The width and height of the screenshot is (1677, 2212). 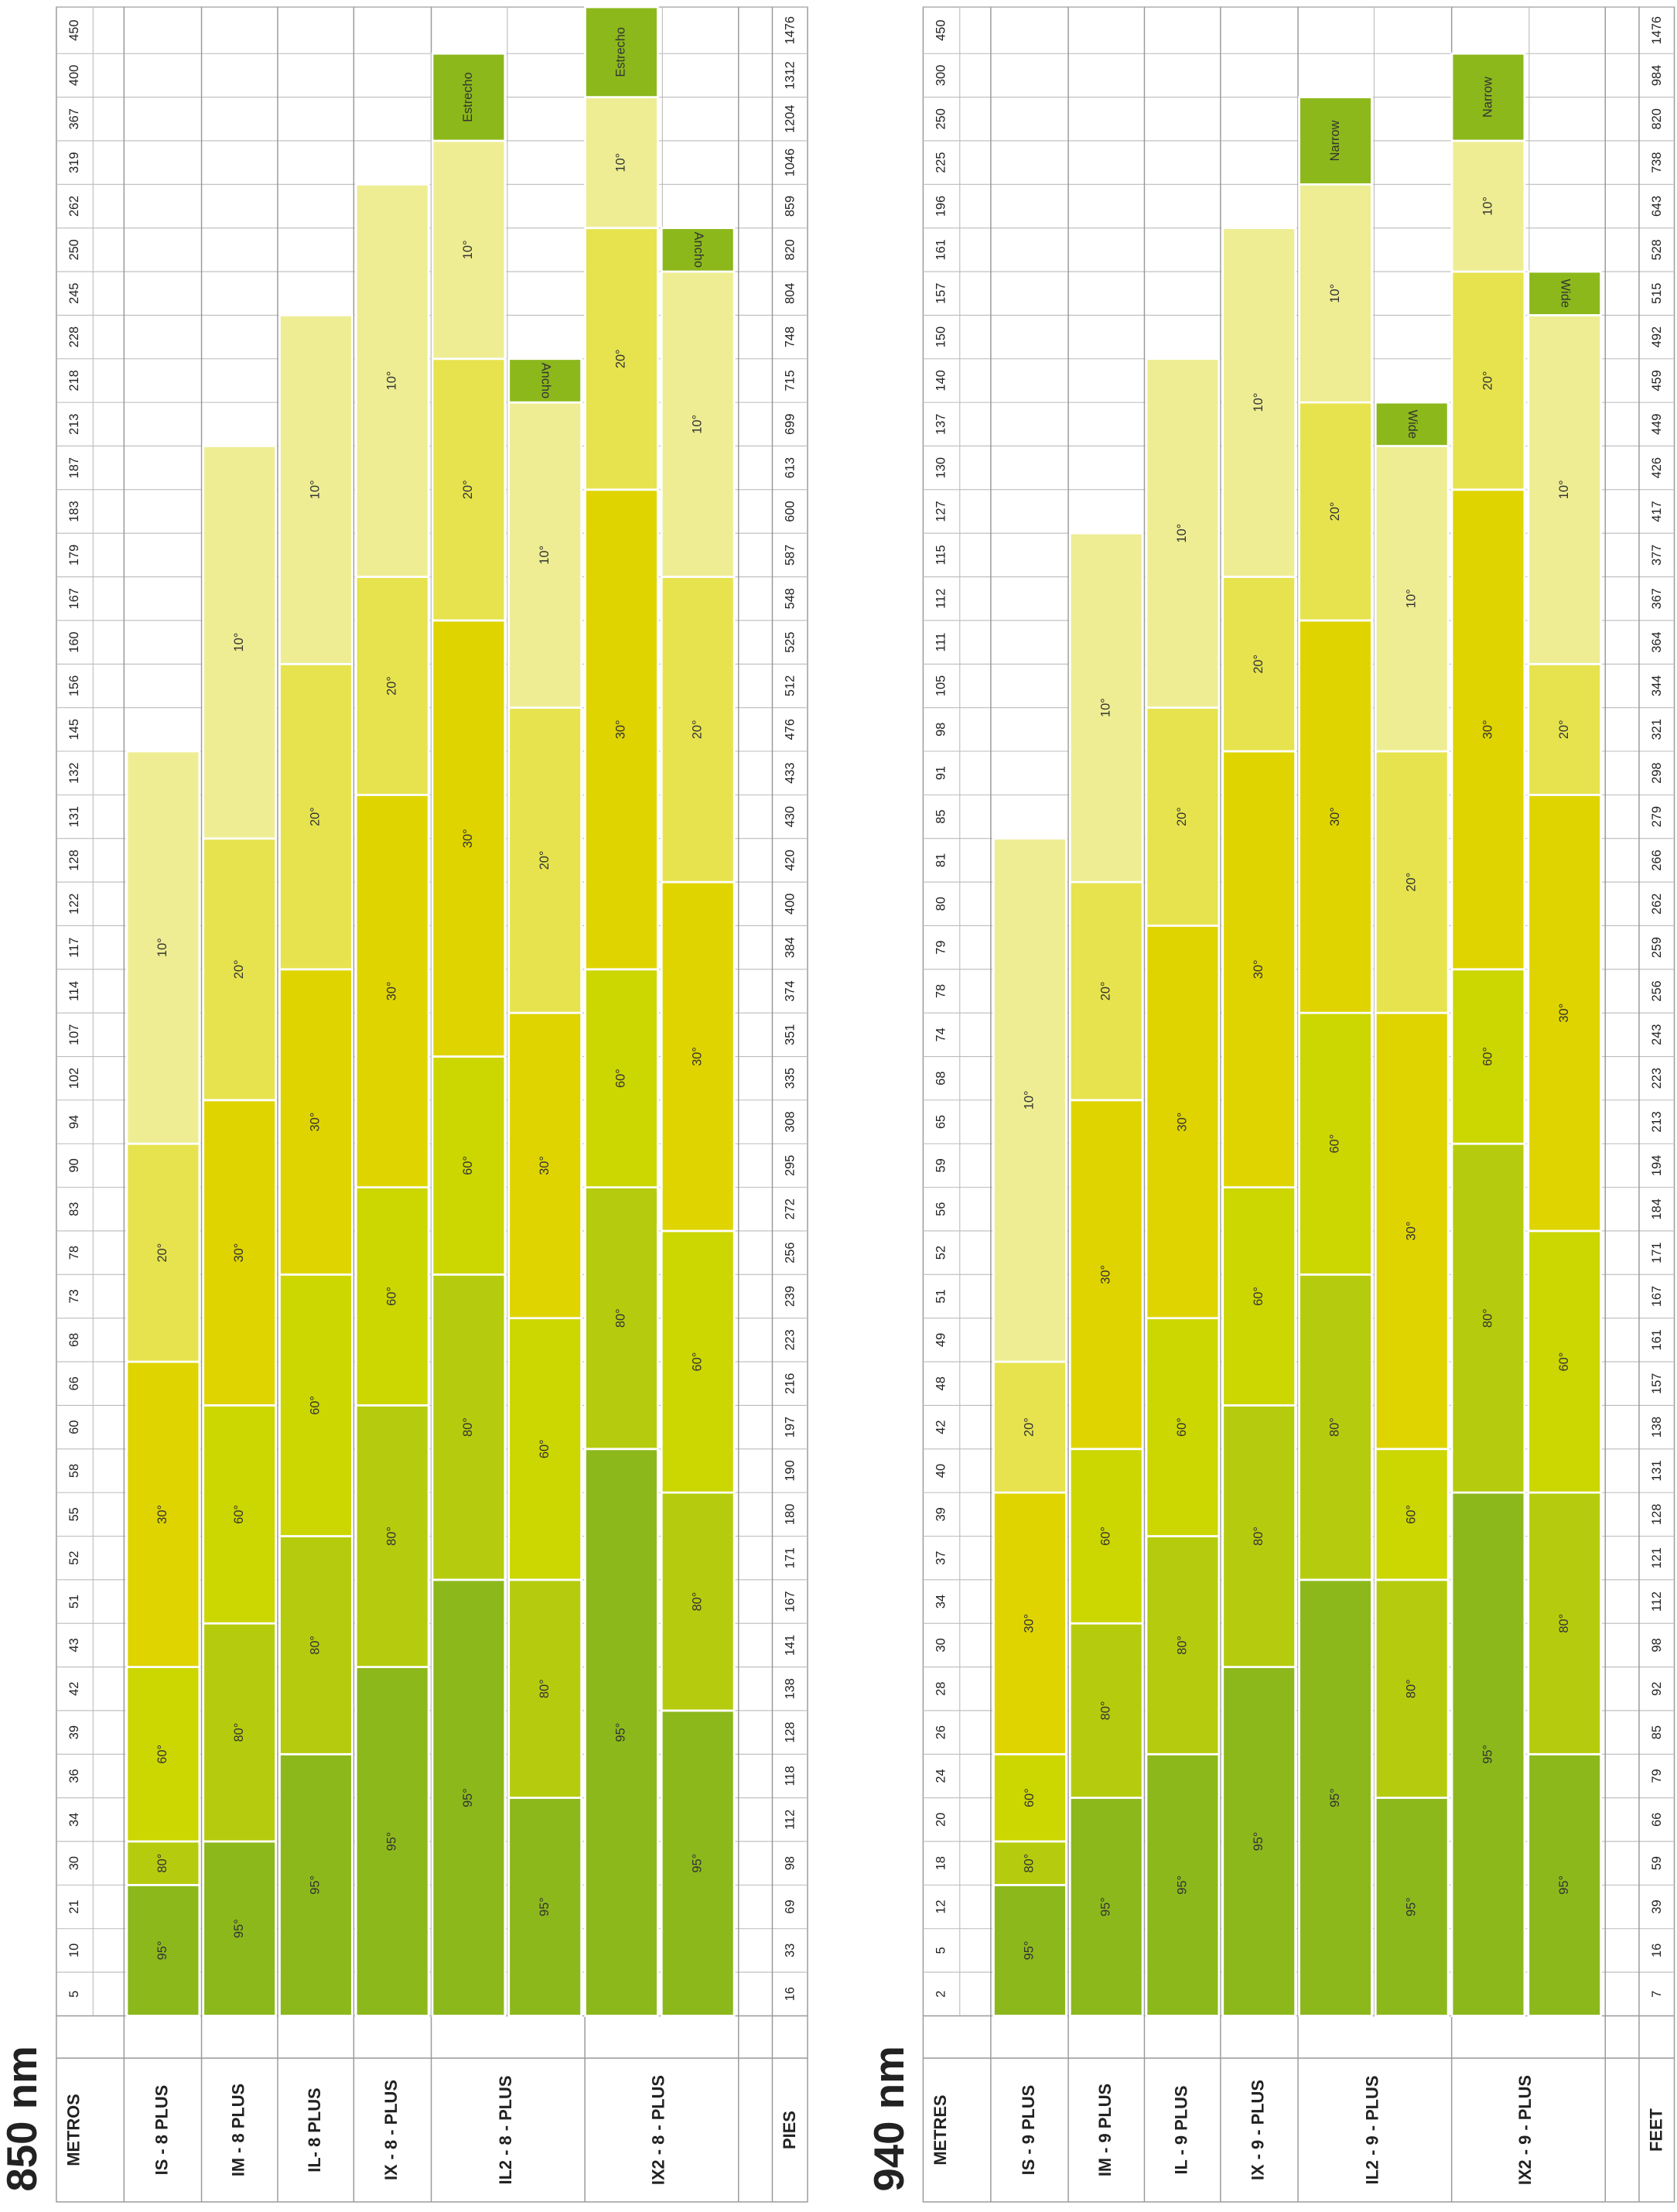 What do you see at coordinates (74, 1820) in the screenshot?
I see `y-tick-label: 34` at bounding box center [74, 1820].